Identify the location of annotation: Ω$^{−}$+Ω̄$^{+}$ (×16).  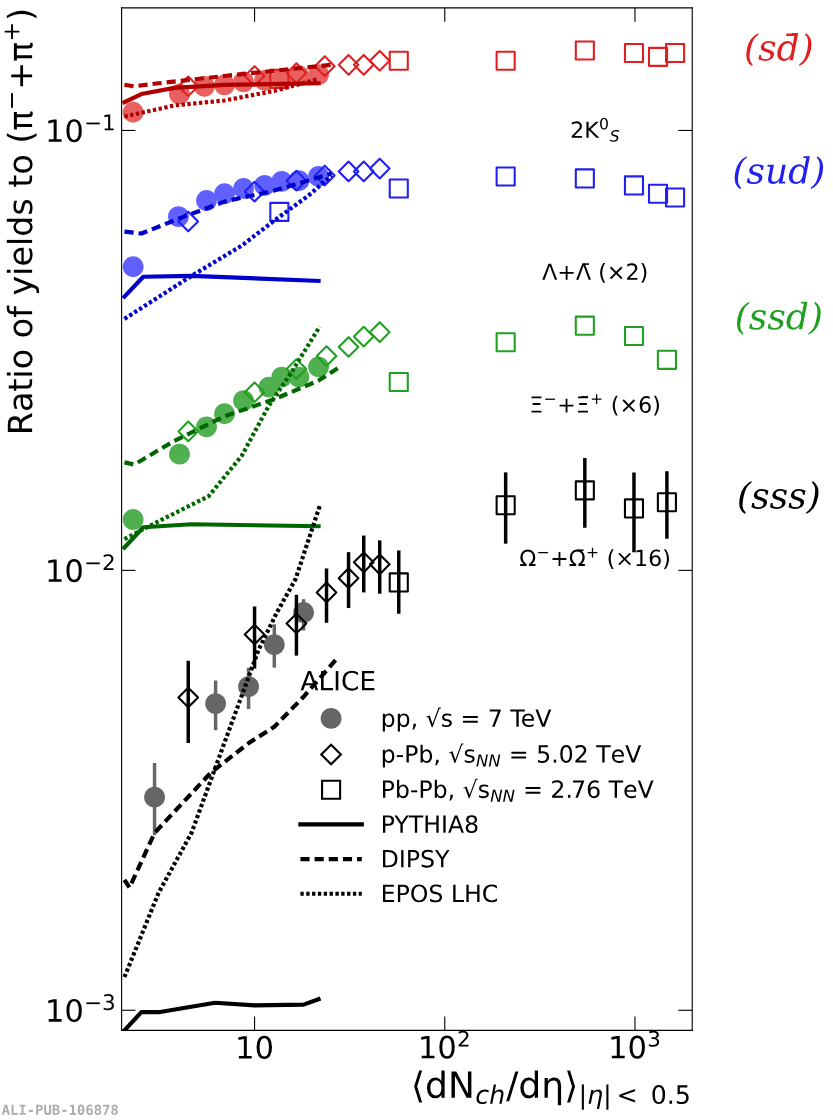
(595, 558).